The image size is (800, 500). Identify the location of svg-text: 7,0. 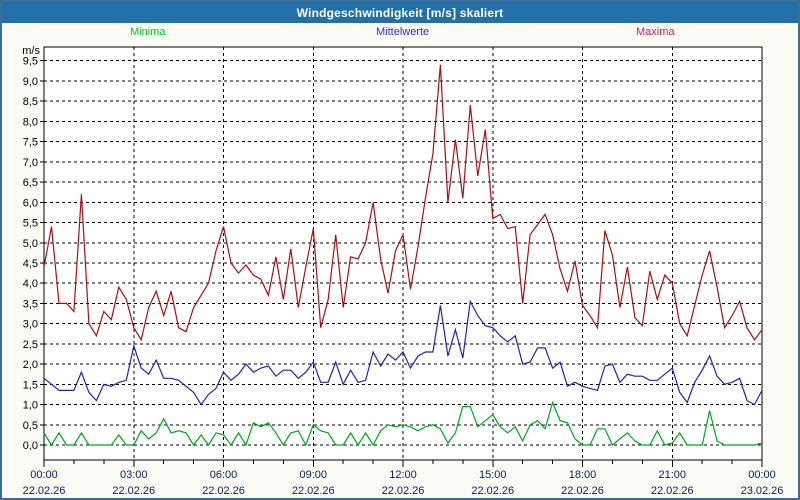
(30, 163).